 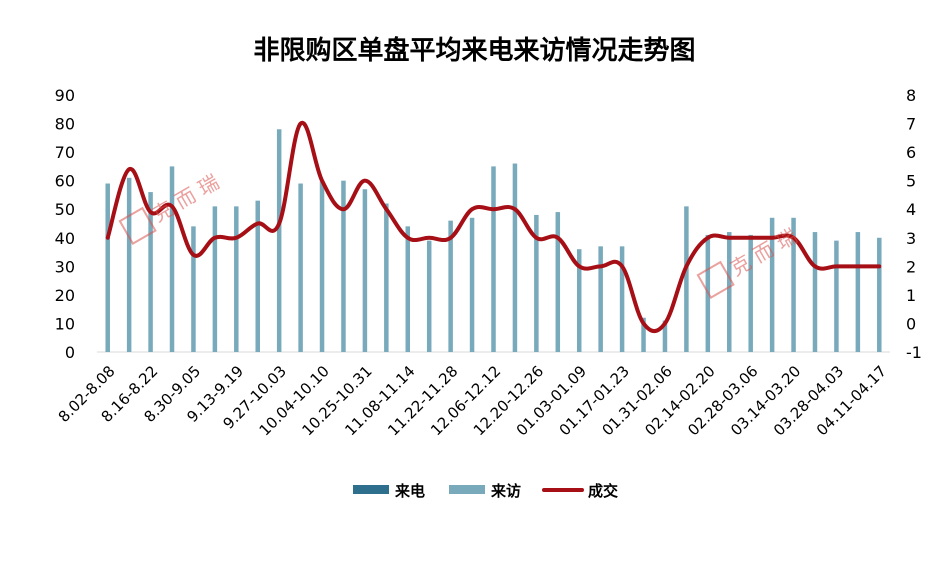 I want to click on y-left-tick-label: 10, so click(x=65, y=323).